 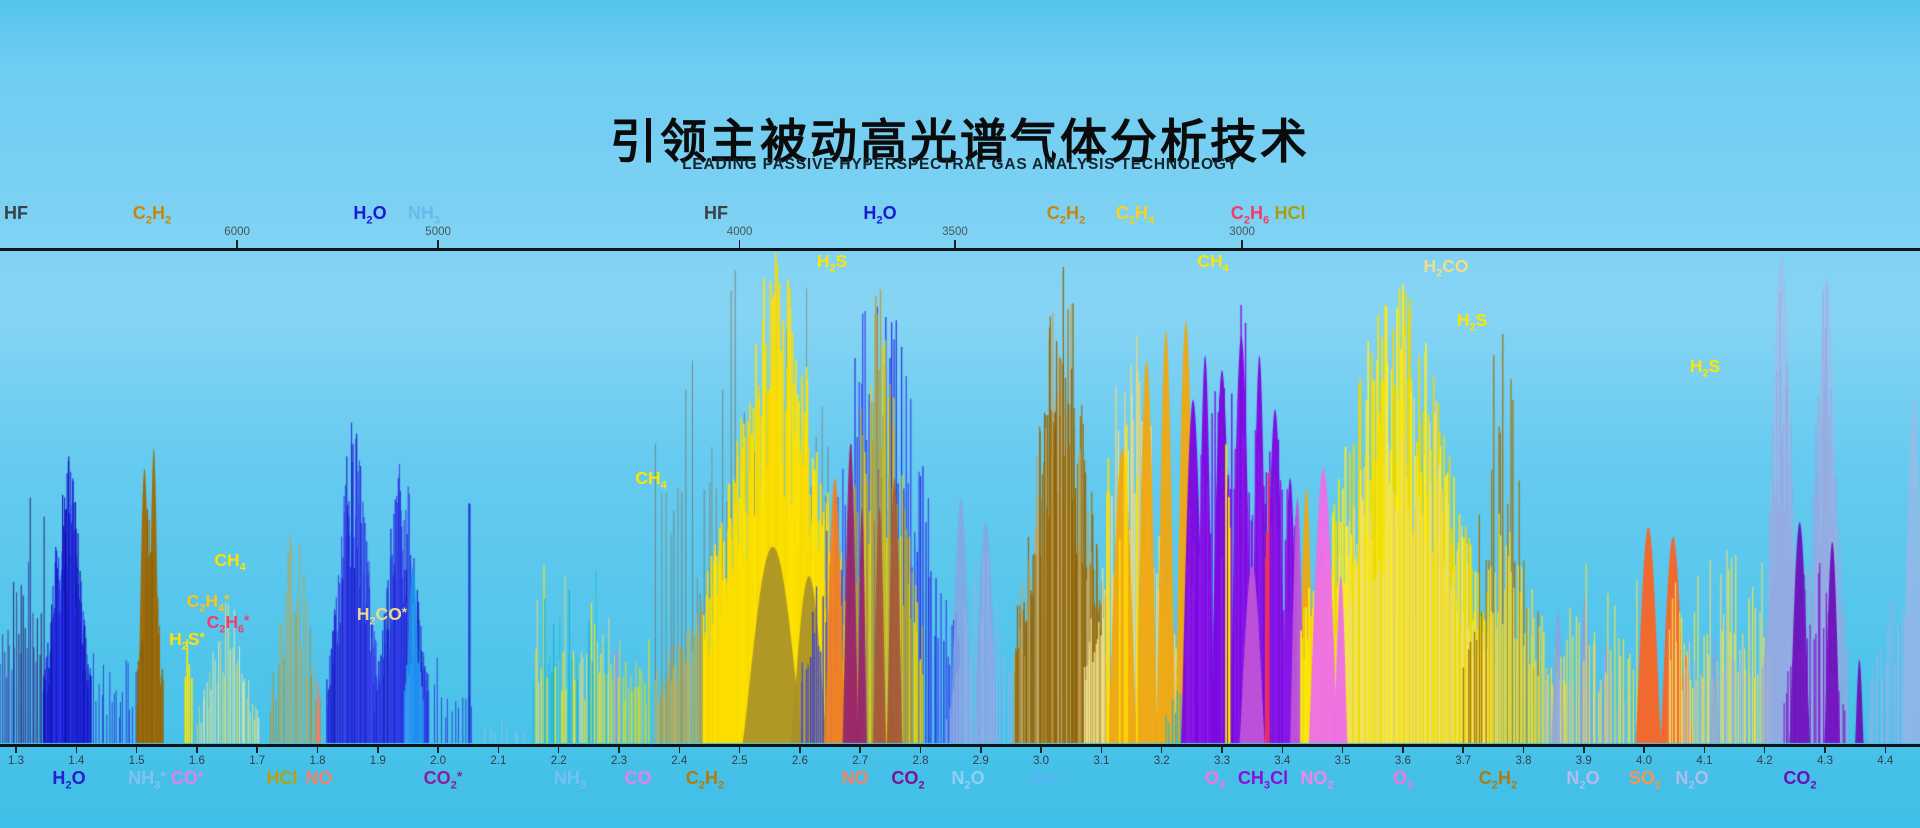 What do you see at coordinates (382, 616) in the screenshot?
I see `chart-molecule-label: H2CO*` at bounding box center [382, 616].